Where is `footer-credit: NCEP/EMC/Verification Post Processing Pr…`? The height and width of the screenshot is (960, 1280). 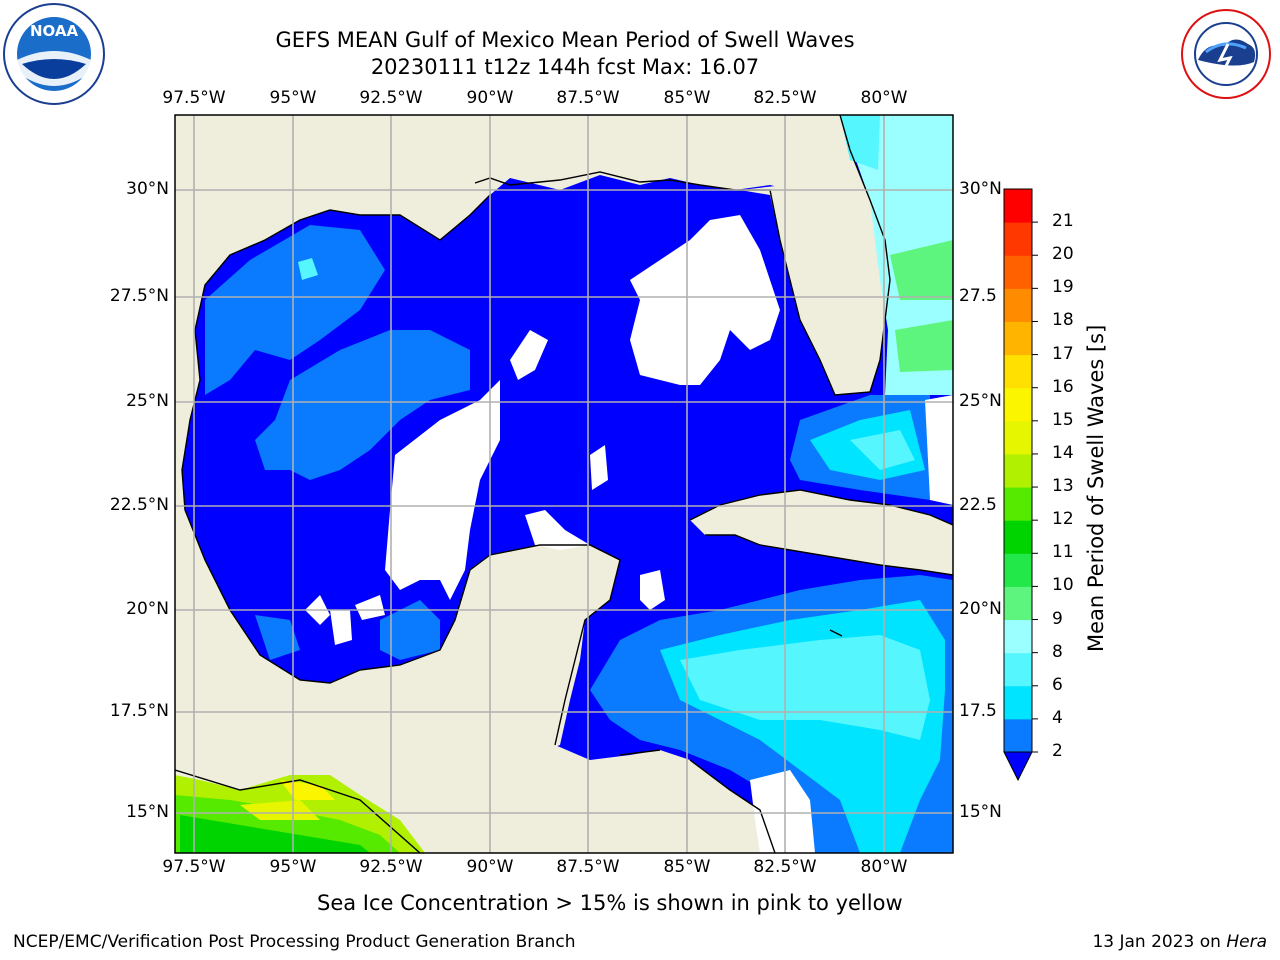 footer-credit: NCEP/EMC/Verification Post Processing Pr… is located at coordinates (294, 942).